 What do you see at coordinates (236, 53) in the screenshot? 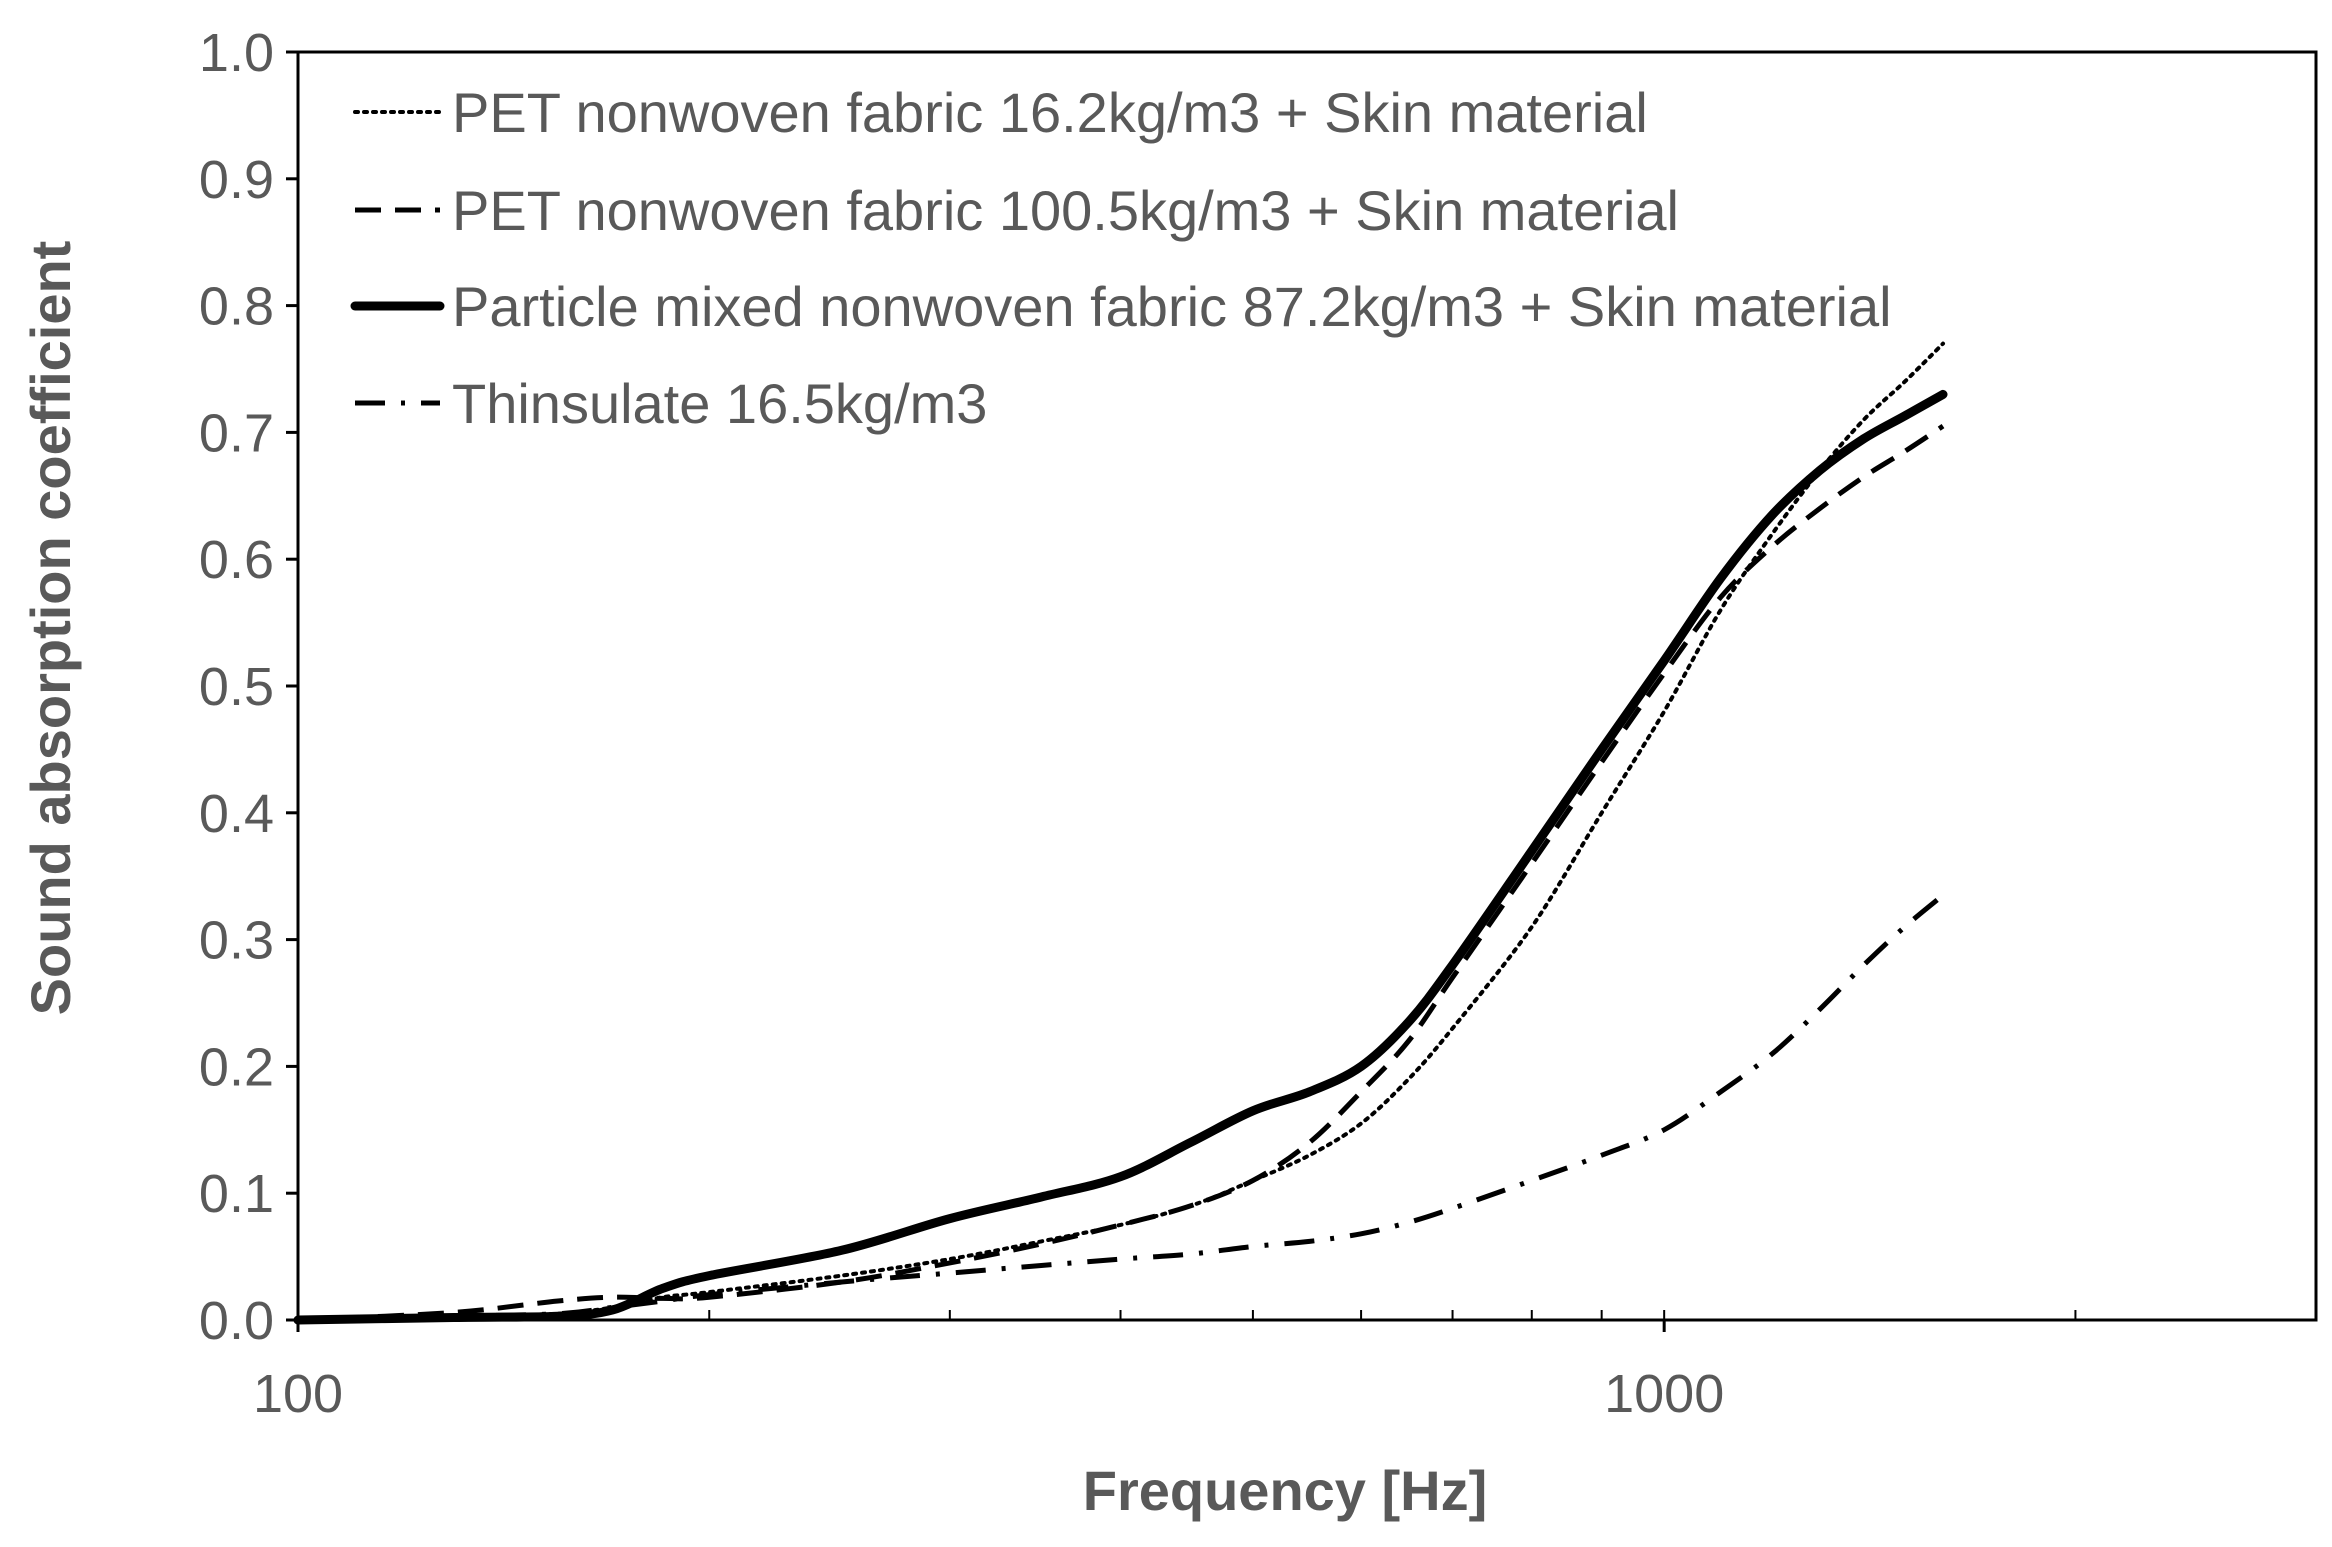
I see `y-tick-label: 1.0` at bounding box center [236, 53].